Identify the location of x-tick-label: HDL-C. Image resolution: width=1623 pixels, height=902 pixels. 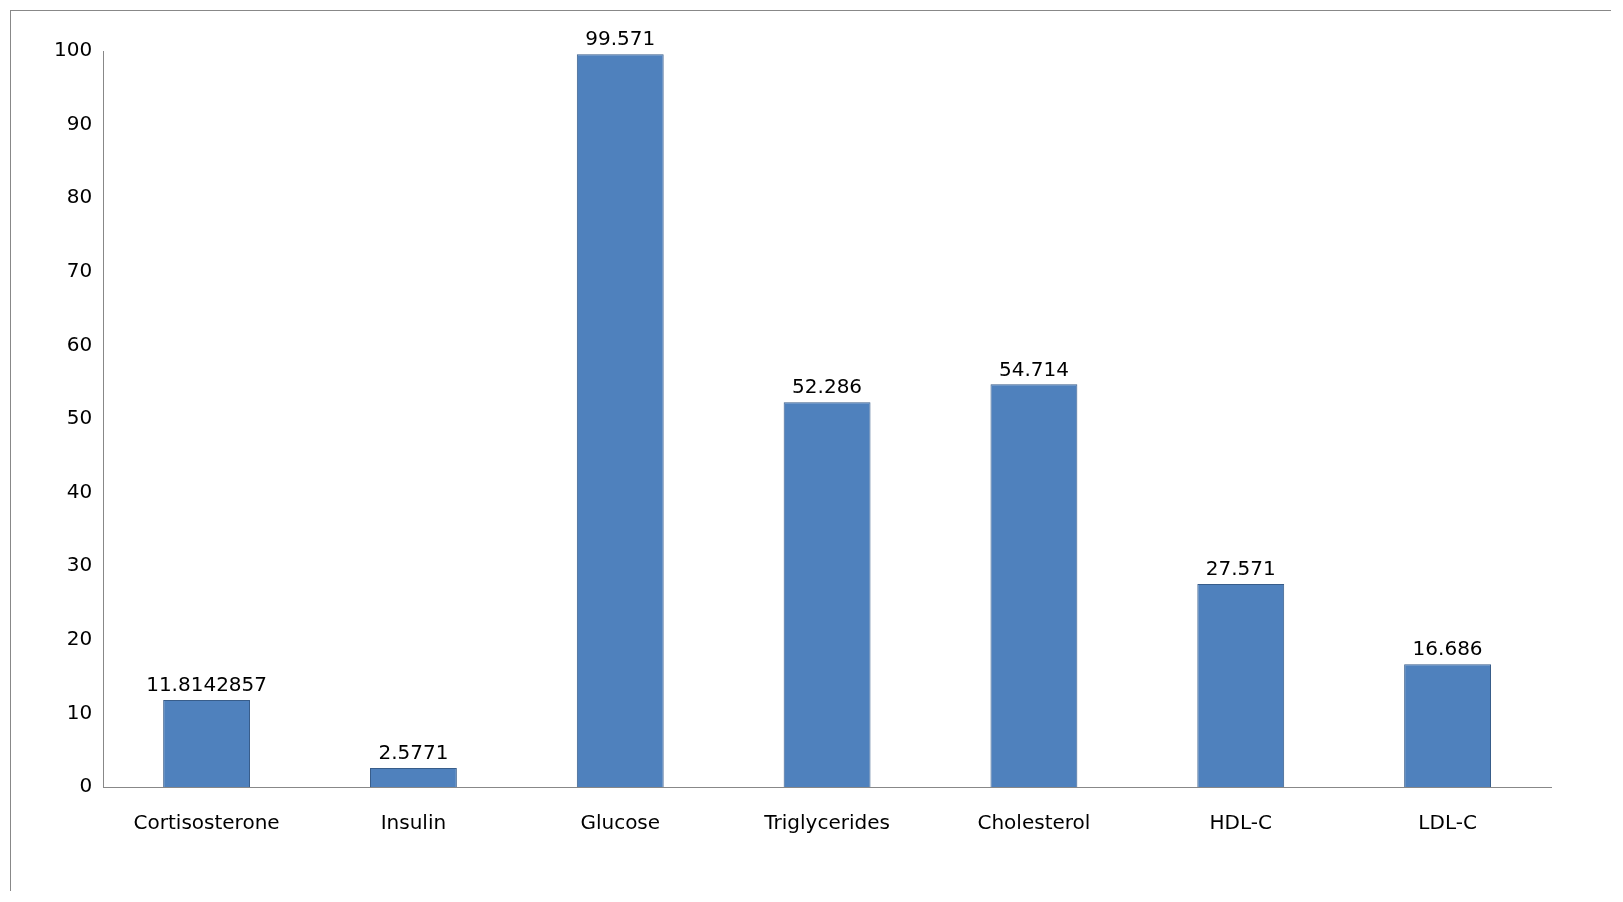
(1240, 822).